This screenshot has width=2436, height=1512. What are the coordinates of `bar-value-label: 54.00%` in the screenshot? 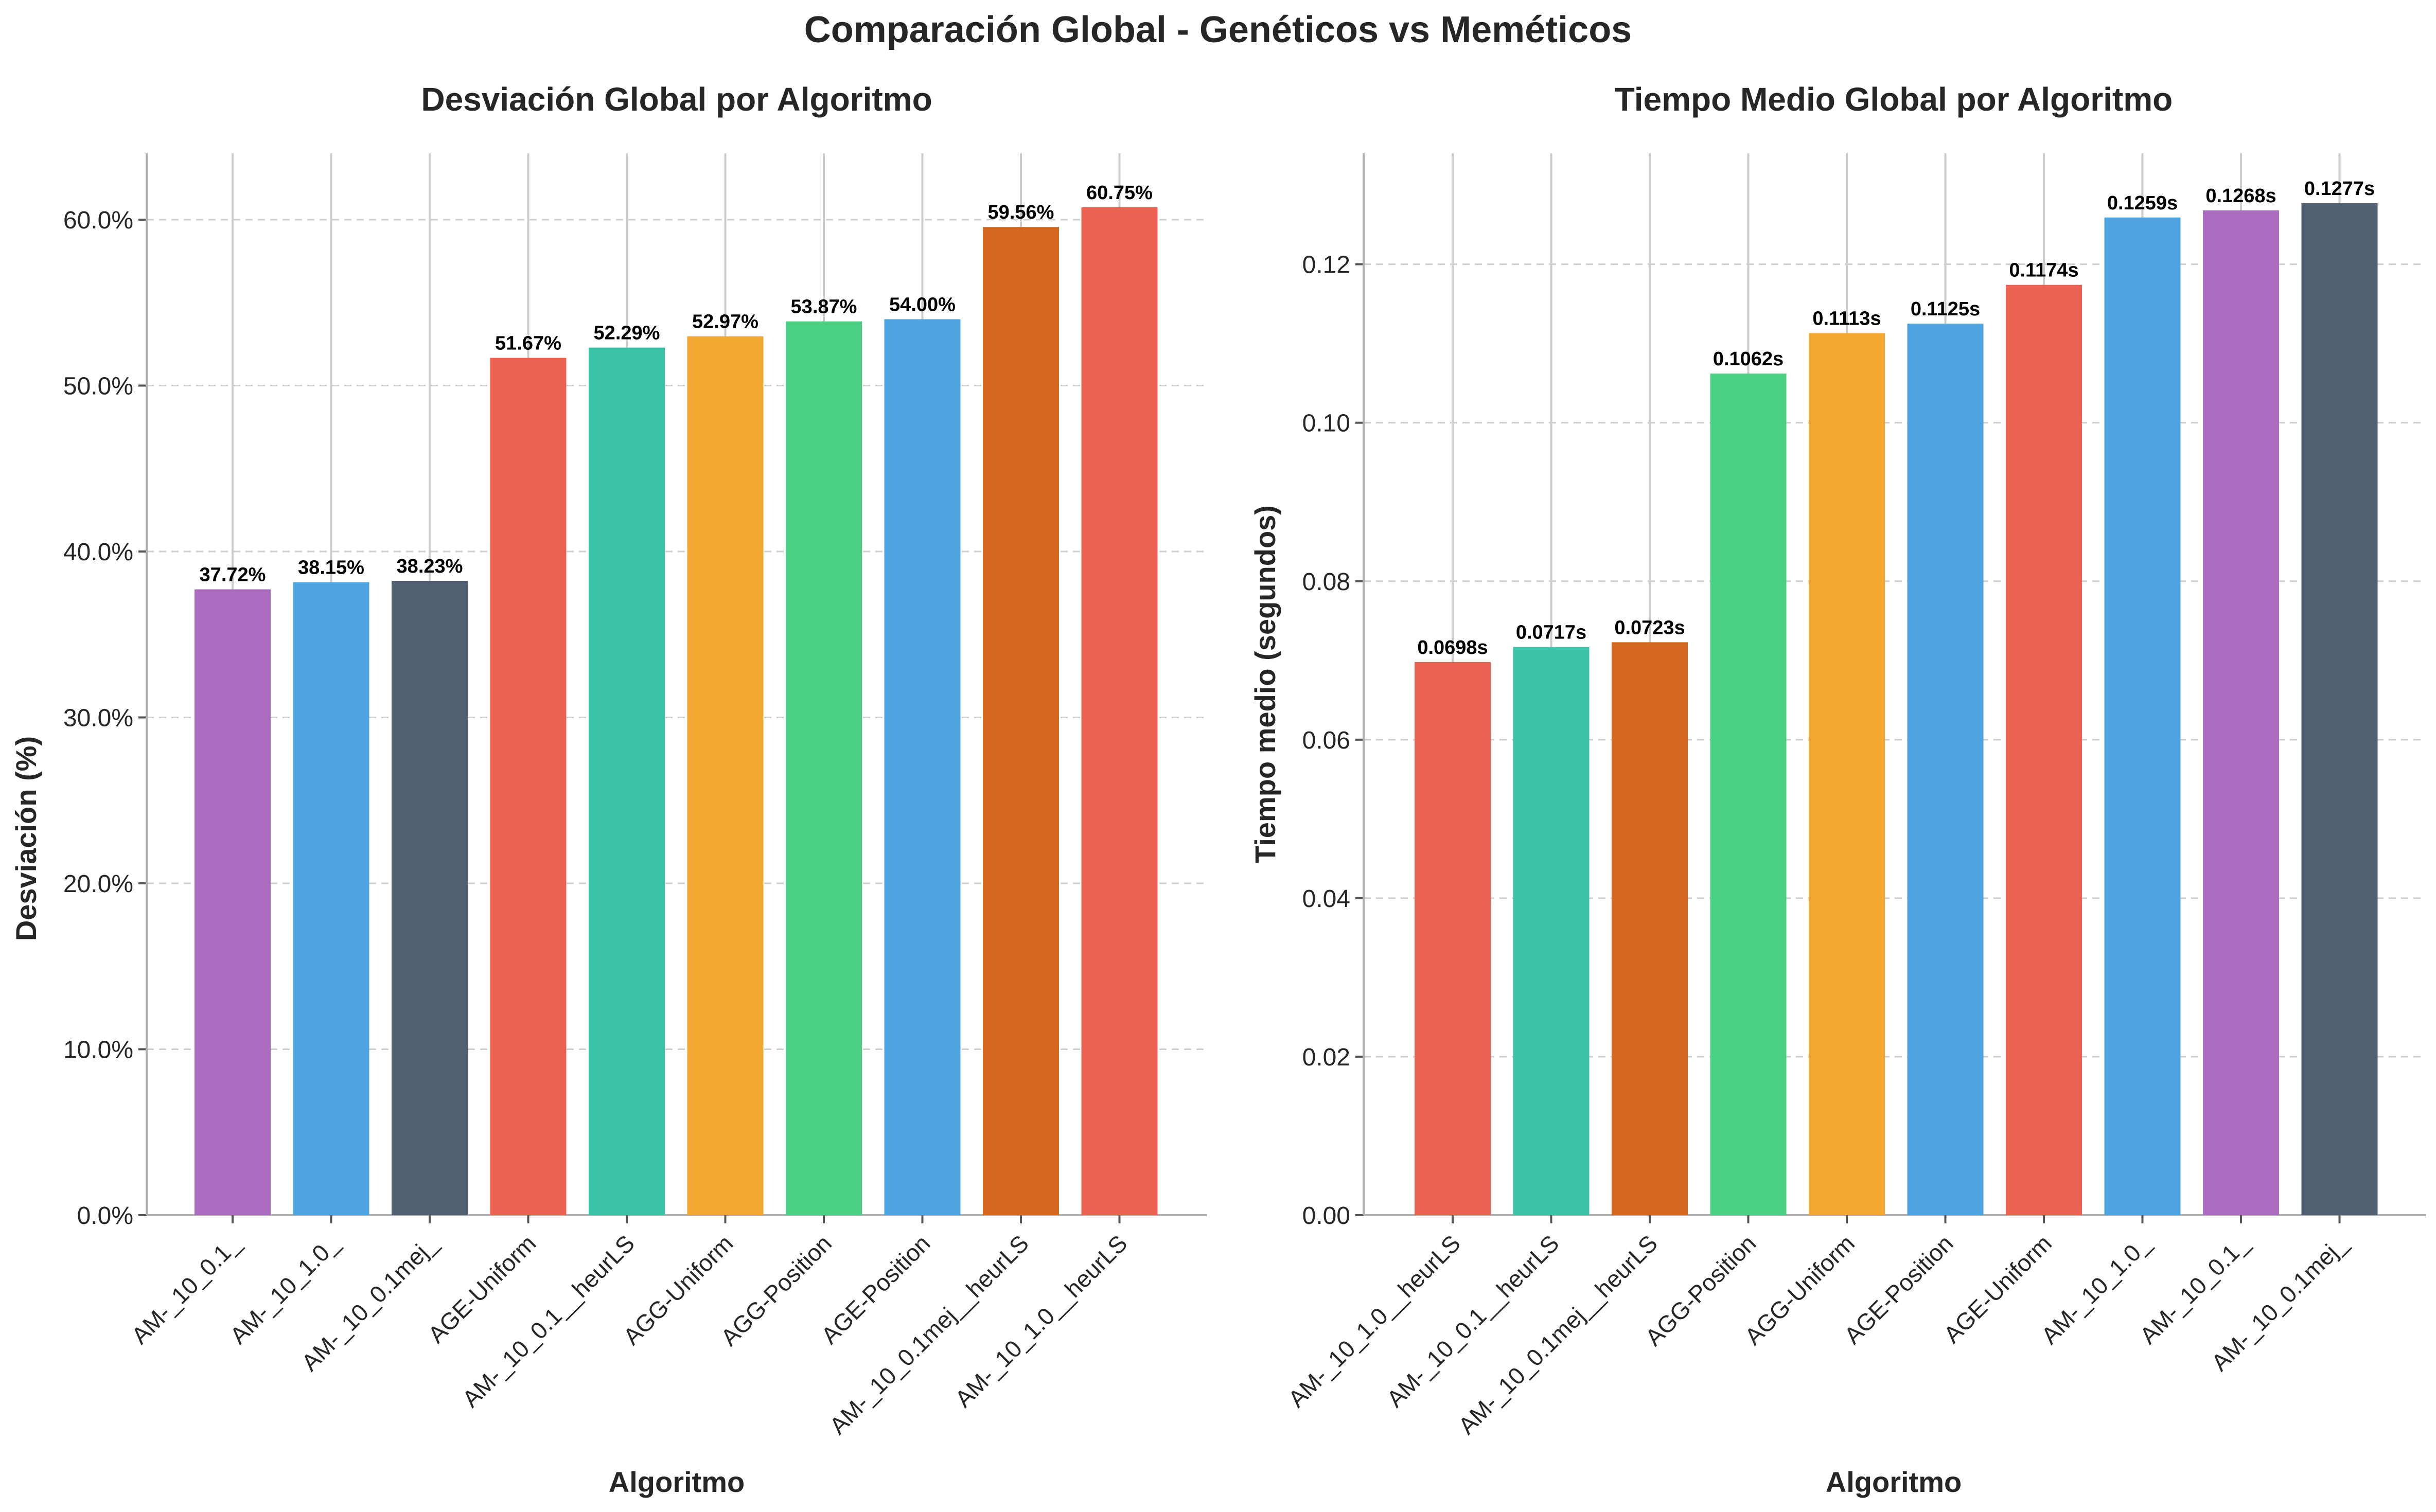 It's located at (922, 305).